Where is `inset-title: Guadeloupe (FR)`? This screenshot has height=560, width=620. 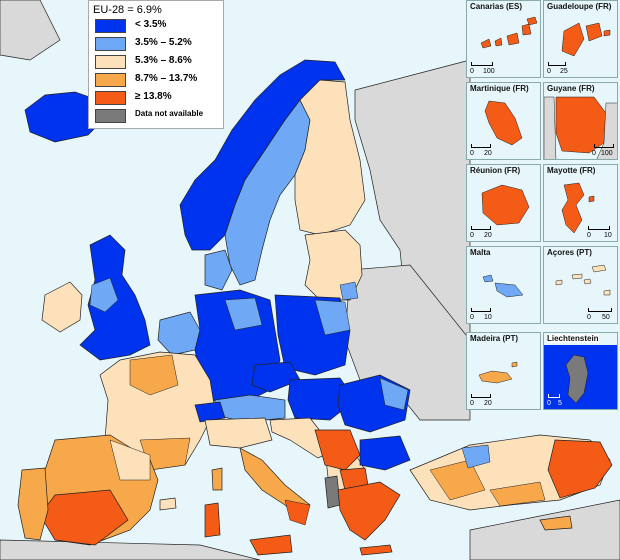
inset-title: Guadeloupe (FR) is located at coordinates (579, 6).